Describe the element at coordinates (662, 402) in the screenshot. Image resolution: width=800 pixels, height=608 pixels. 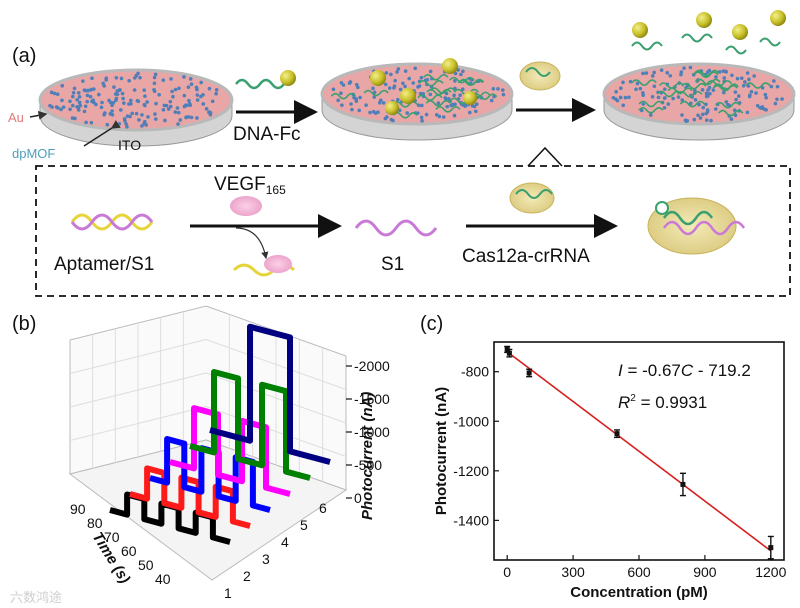
I see `r-squared-label: R2 = 0.9931` at that location.